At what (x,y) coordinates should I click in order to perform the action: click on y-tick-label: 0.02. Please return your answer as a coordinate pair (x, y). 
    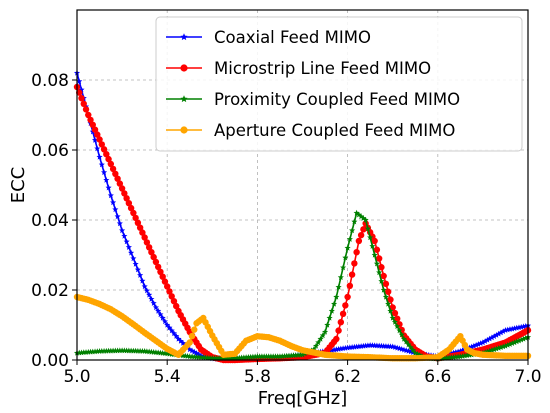
    Looking at the image, I should click on (50, 291).